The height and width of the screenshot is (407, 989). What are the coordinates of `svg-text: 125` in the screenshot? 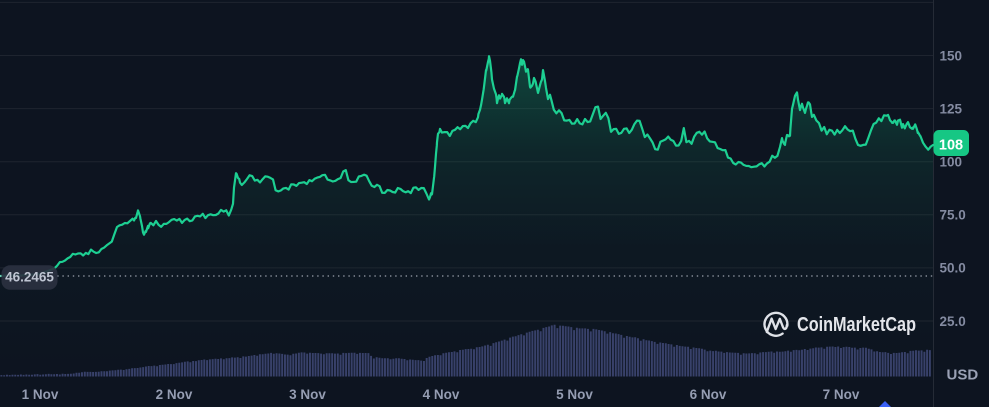 It's located at (951, 108).